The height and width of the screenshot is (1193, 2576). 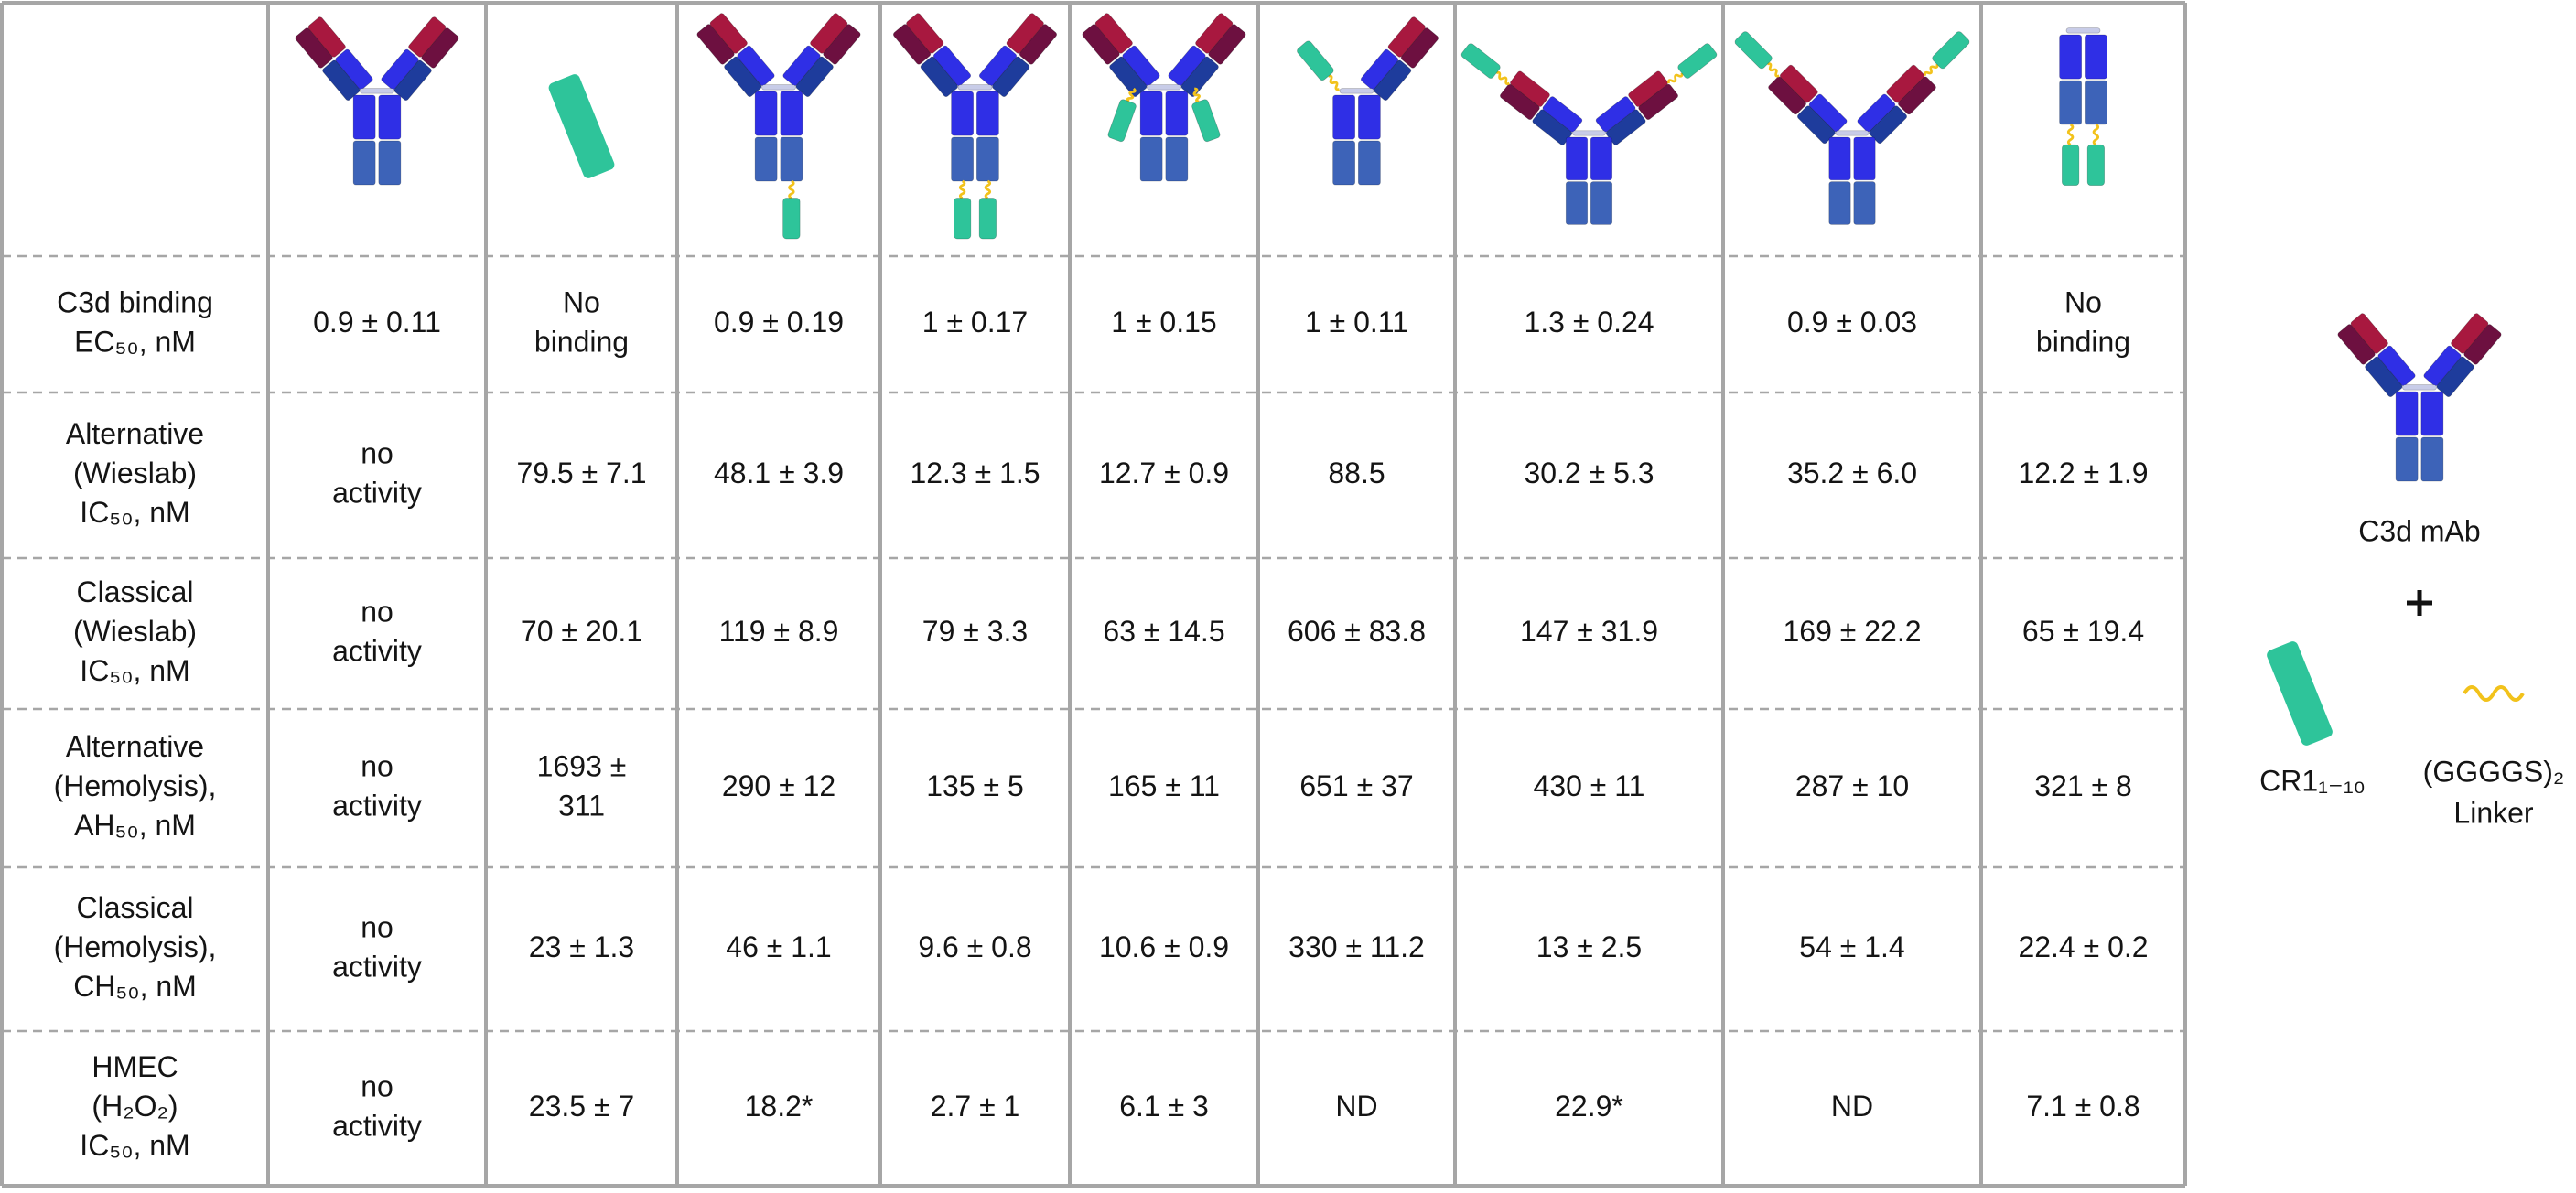 What do you see at coordinates (1589, 631) in the screenshot?
I see `cell-value: 147 ± 31.9` at bounding box center [1589, 631].